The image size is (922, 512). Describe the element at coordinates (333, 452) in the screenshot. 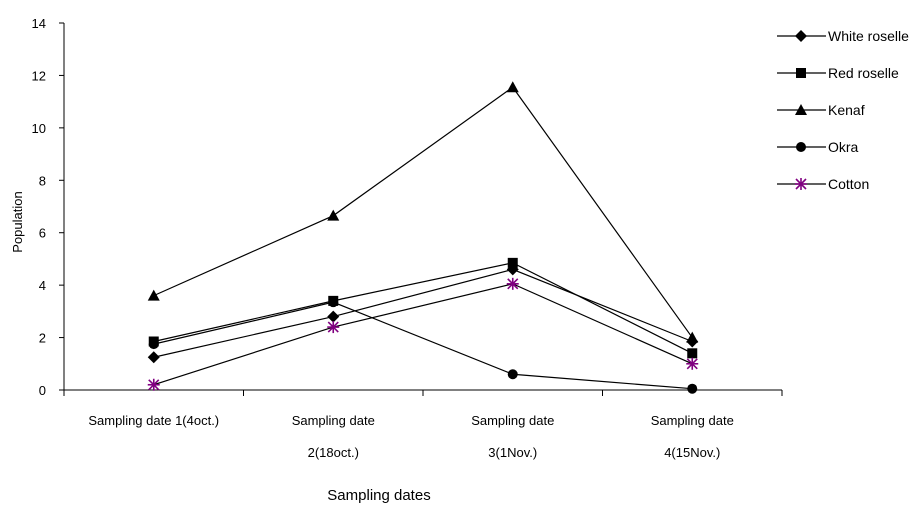

I see `x-tick-label: 2(18oct.)` at that location.